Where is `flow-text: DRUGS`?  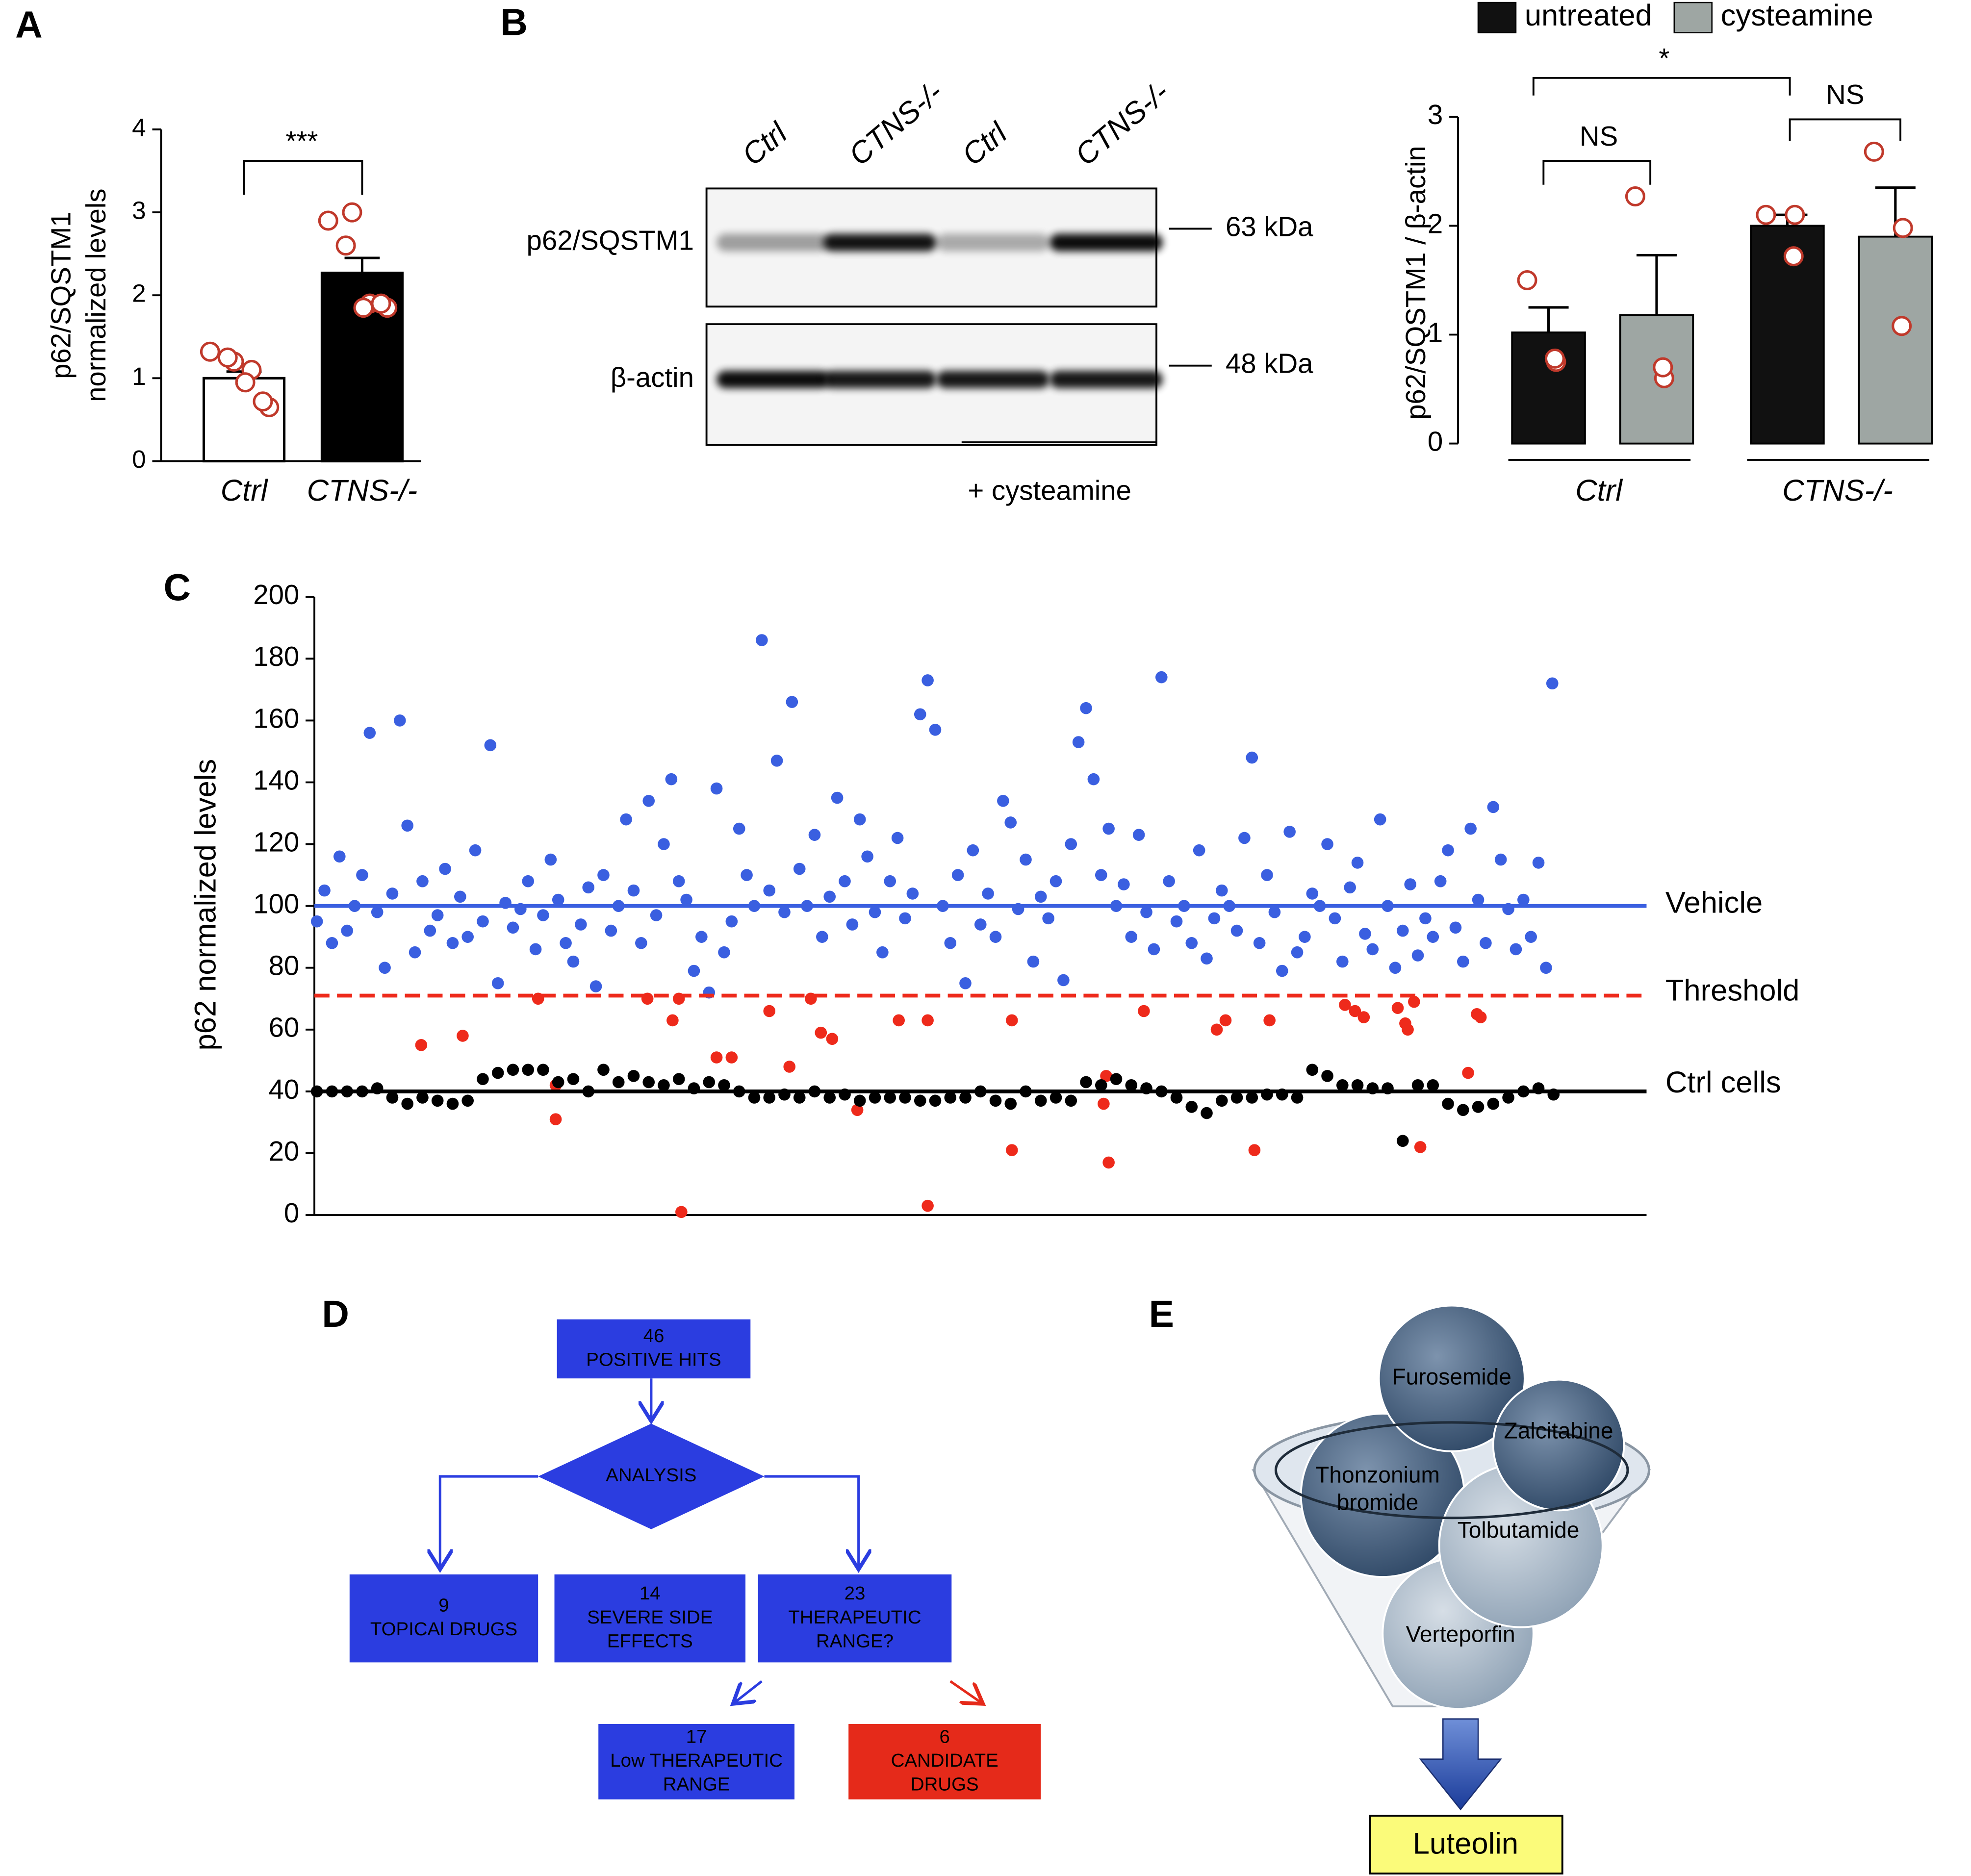 flow-text: DRUGS is located at coordinates (945, 1784).